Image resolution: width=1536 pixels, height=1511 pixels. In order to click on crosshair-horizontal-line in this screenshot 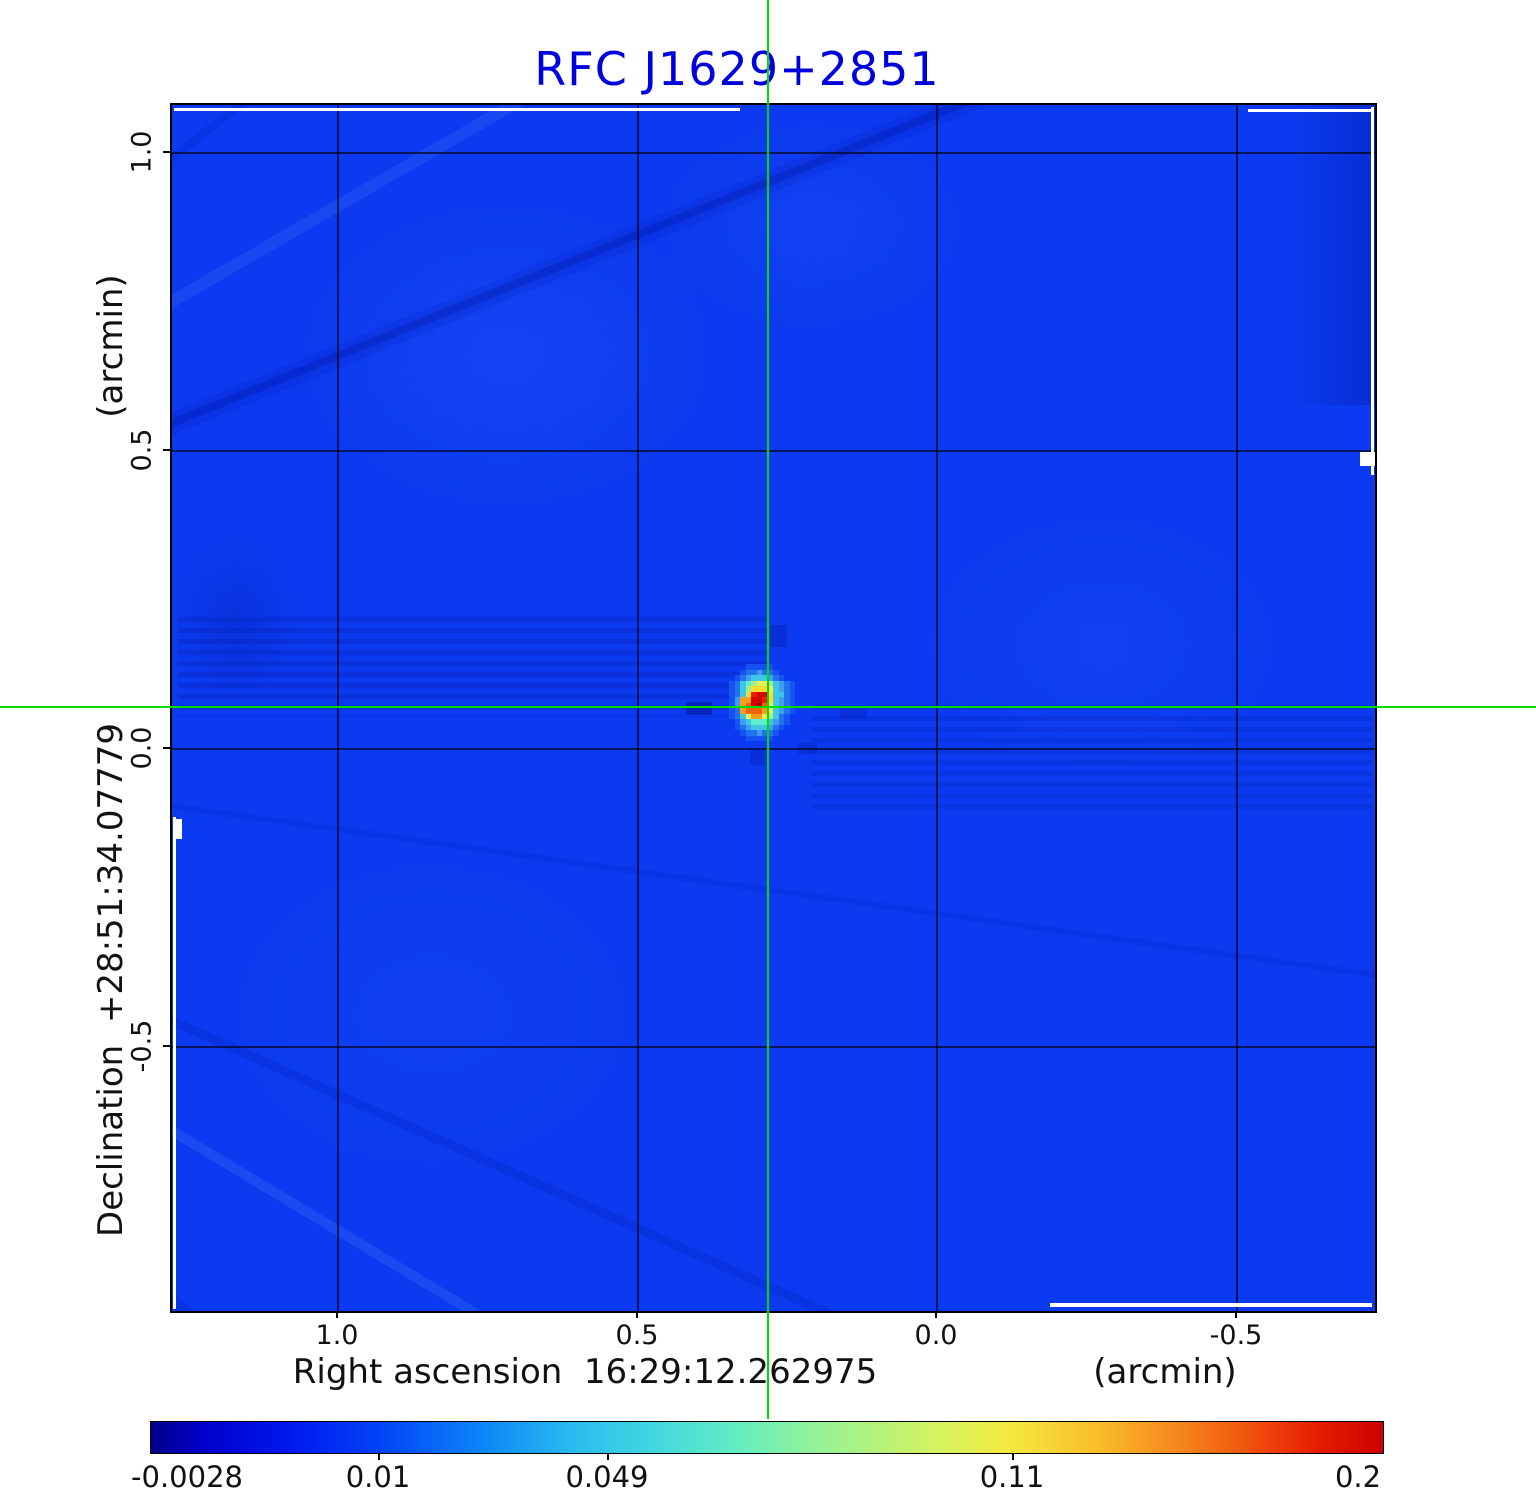, I will do `click(768, 707)`.